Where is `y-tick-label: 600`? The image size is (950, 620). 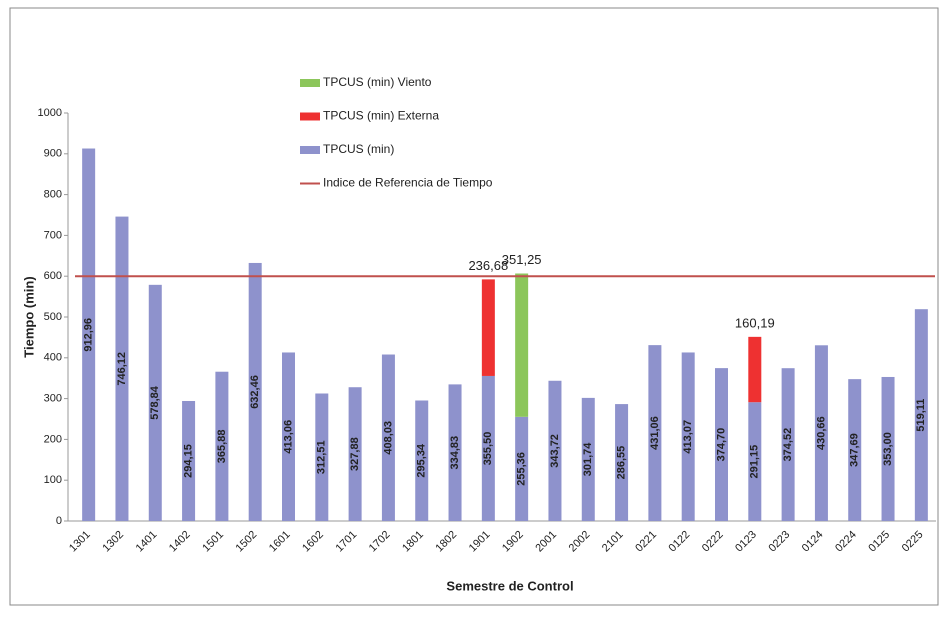
y-tick-label: 600 is located at coordinates (53, 276).